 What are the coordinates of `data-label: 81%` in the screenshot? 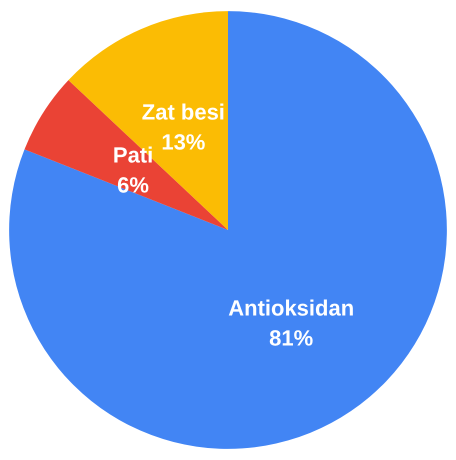 It's located at (291, 337).